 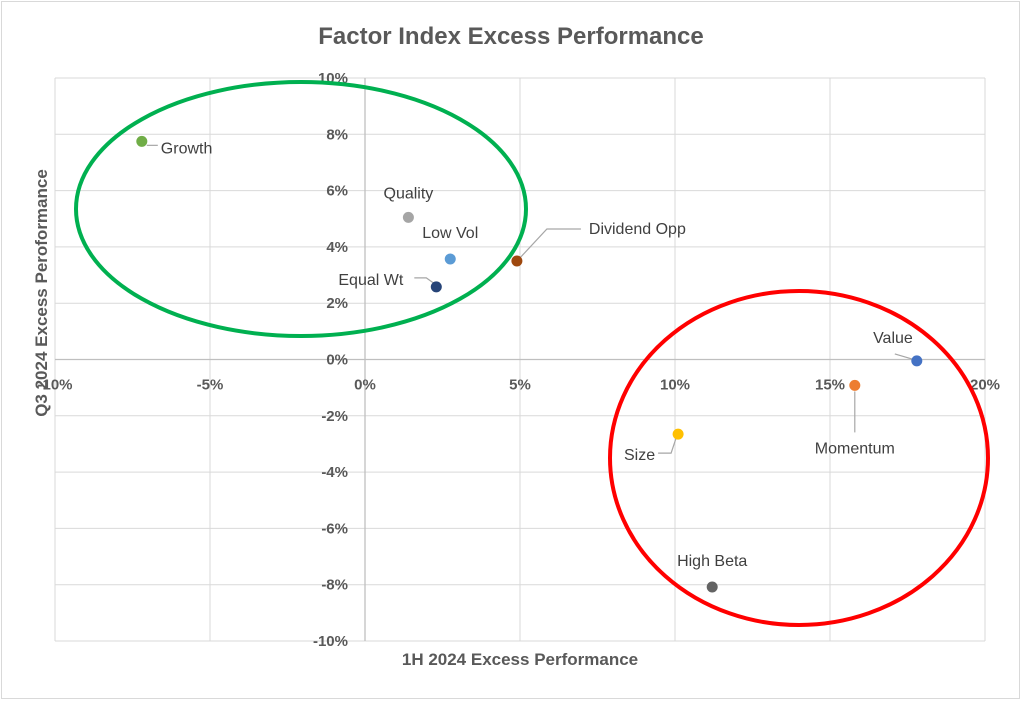 What do you see at coordinates (985, 385) in the screenshot?
I see `x-tick-label: 20%` at bounding box center [985, 385].